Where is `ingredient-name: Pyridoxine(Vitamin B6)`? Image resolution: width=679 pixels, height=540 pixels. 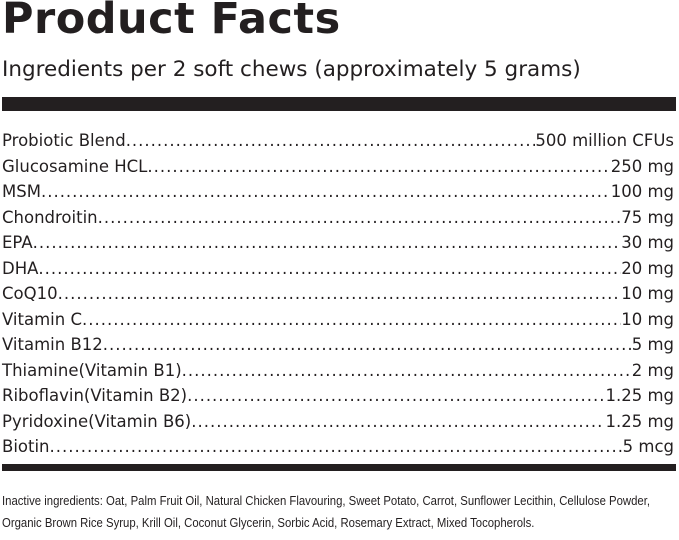
ingredient-name: Pyridoxine(Vitamin B6) is located at coordinates (97, 421).